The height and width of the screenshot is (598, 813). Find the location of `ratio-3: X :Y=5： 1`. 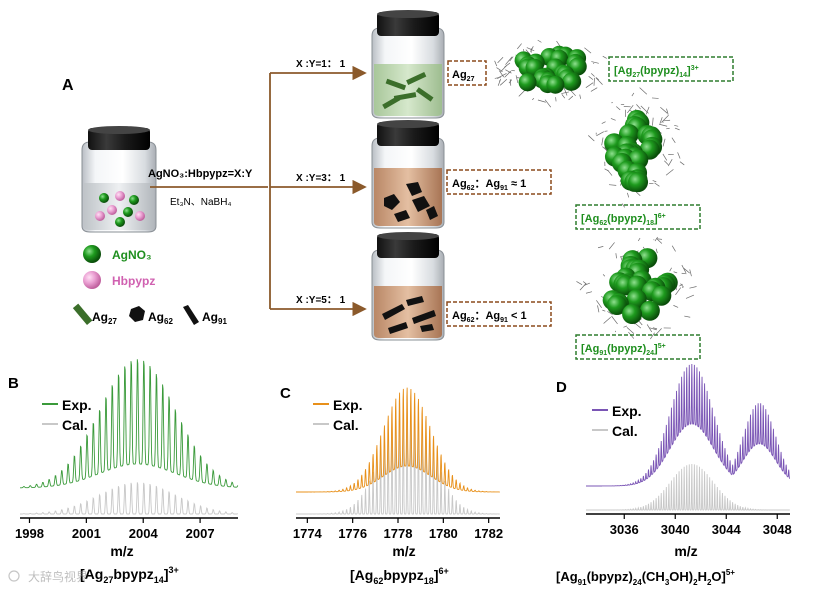

ratio-3: X :Y=5： 1 is located at coordinates (321, 300).